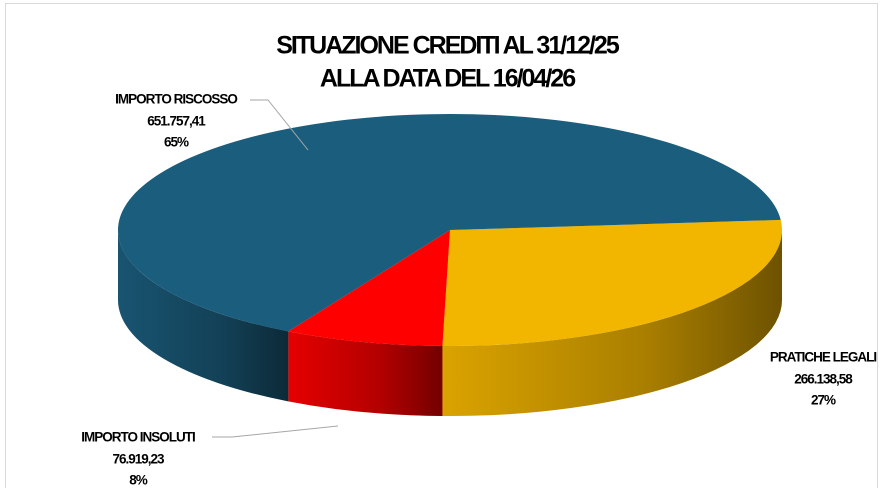  Describe the element at coordinates (138, 480) in the screenshot. I see `data-label-percent: 8%` at that location.